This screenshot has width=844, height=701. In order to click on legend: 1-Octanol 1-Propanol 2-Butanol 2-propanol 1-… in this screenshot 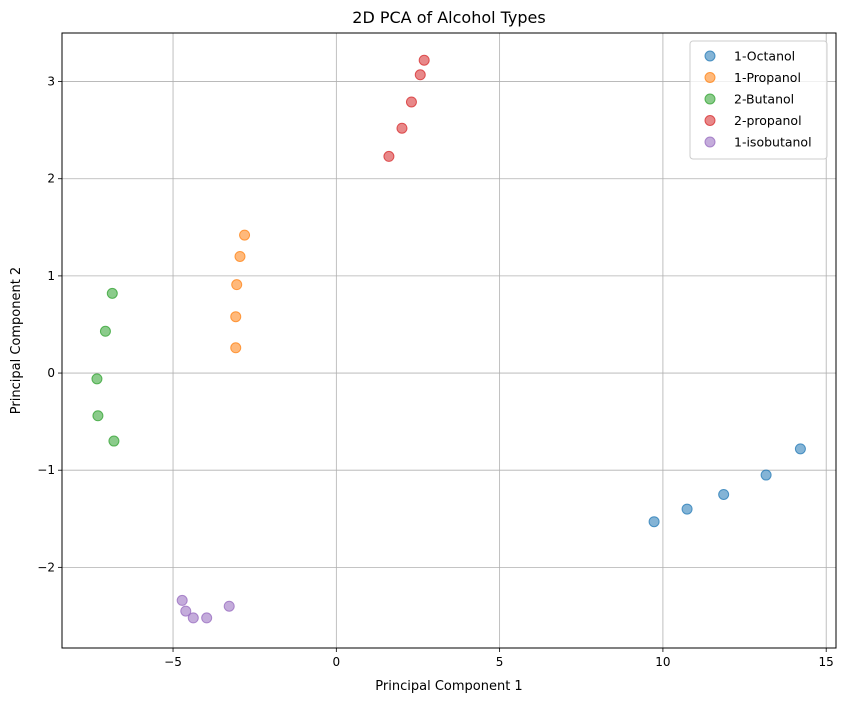, I will do `click(758, 100)`.